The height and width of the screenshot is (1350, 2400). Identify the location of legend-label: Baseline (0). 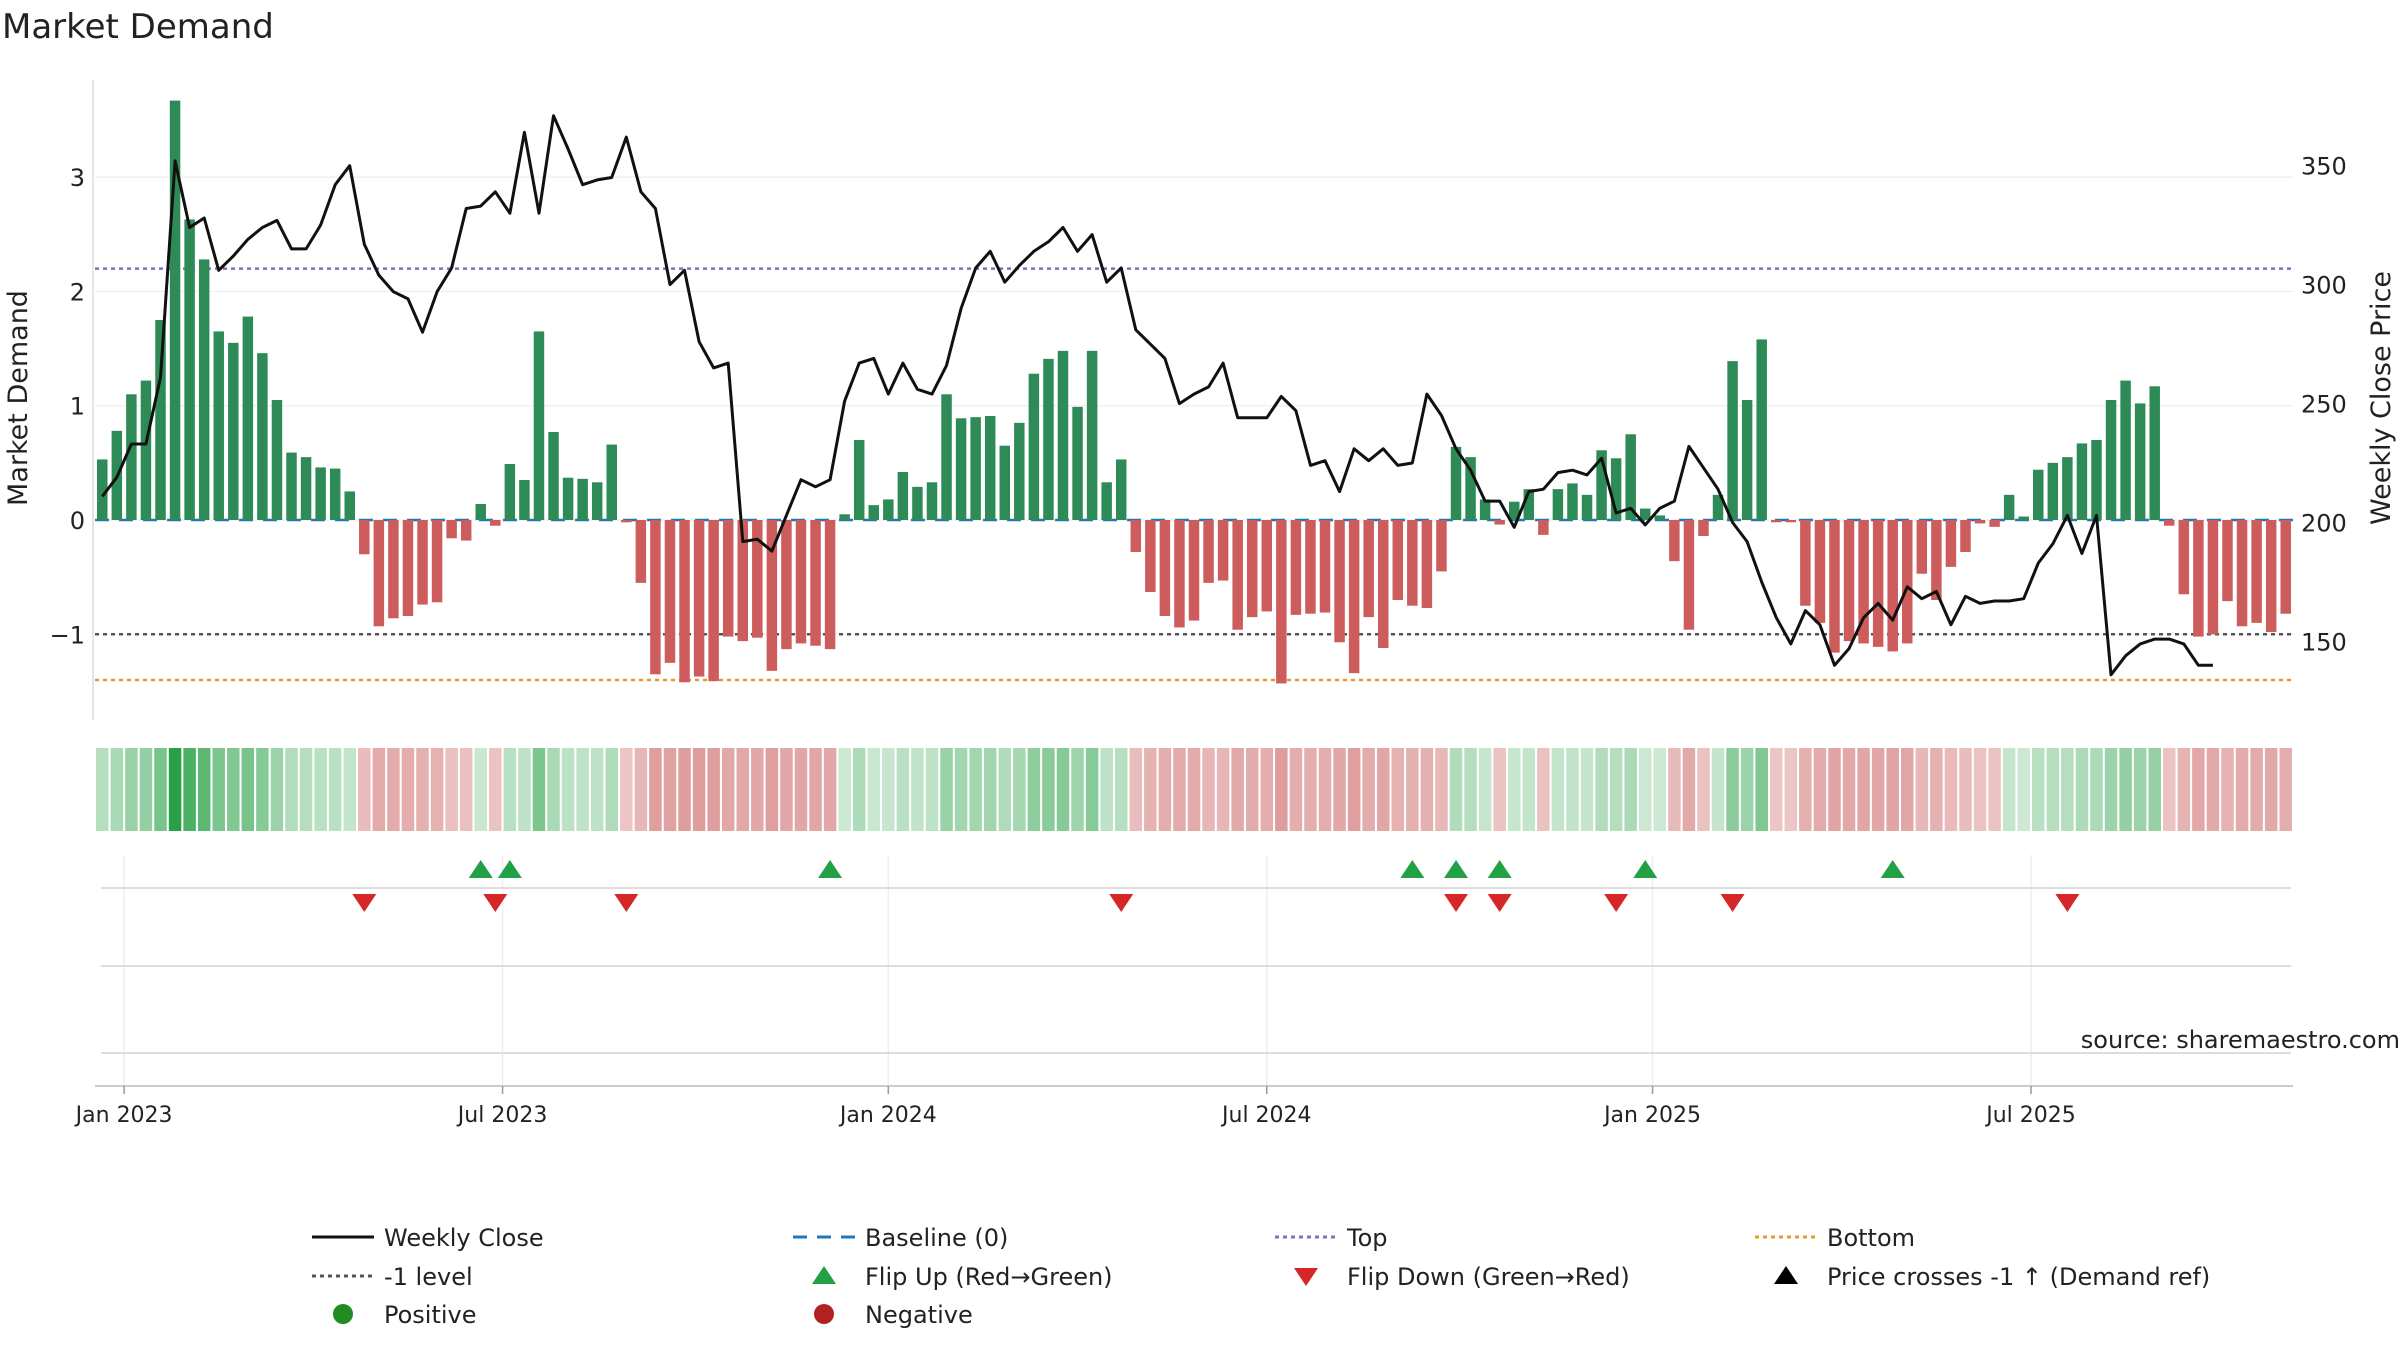
(936, 1238).